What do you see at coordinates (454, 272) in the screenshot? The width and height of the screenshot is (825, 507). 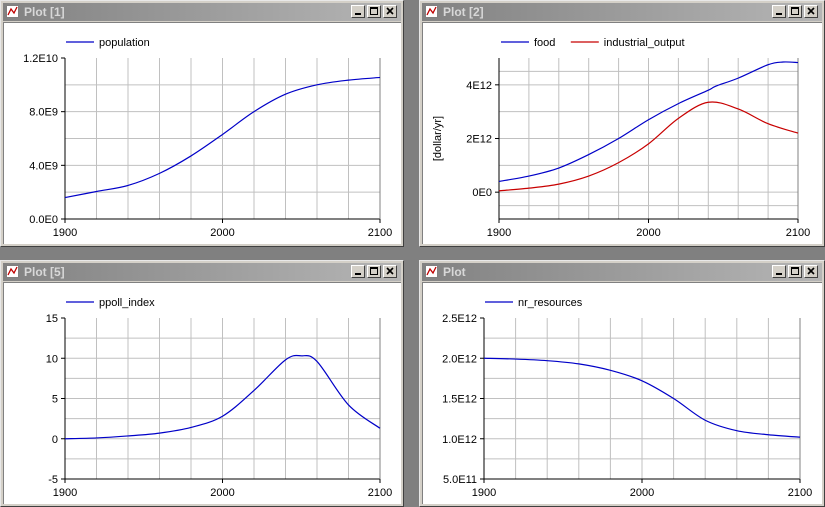 I see `window-title: Plot` at bounding box center [454, 272].